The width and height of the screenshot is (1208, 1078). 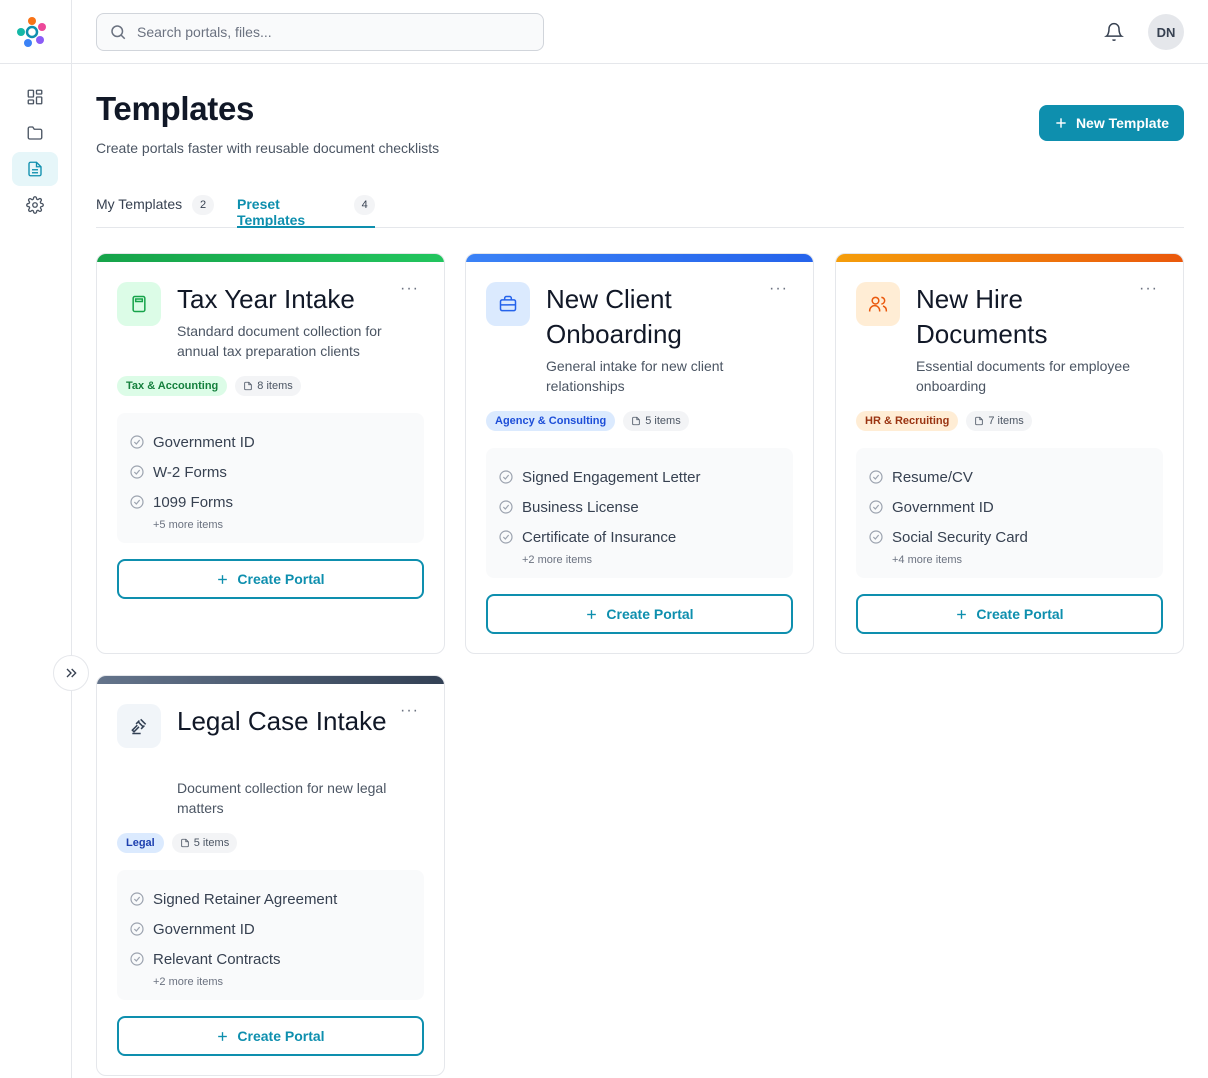 I want to click on gavel-icon, so click(x=139, y=726).